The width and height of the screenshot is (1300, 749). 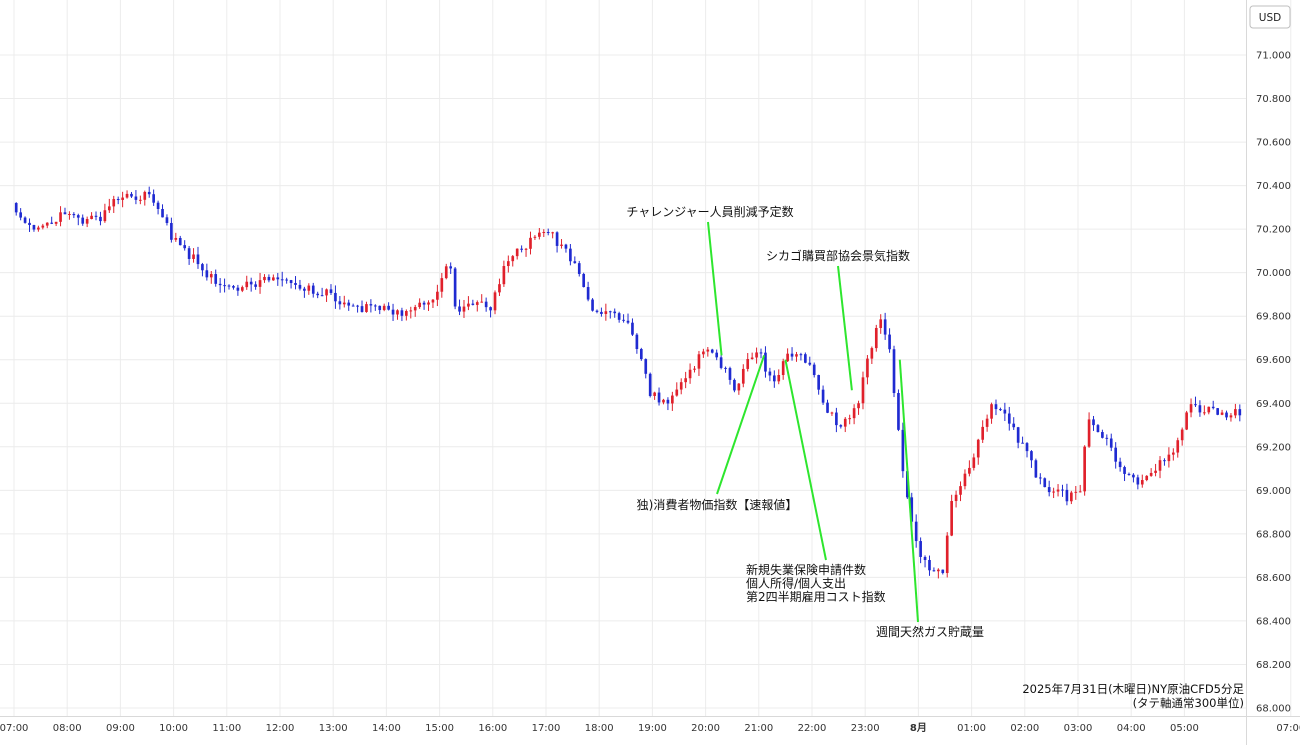 I want to click on x-tick-label: 07:00, so click(x=1288, y=728).